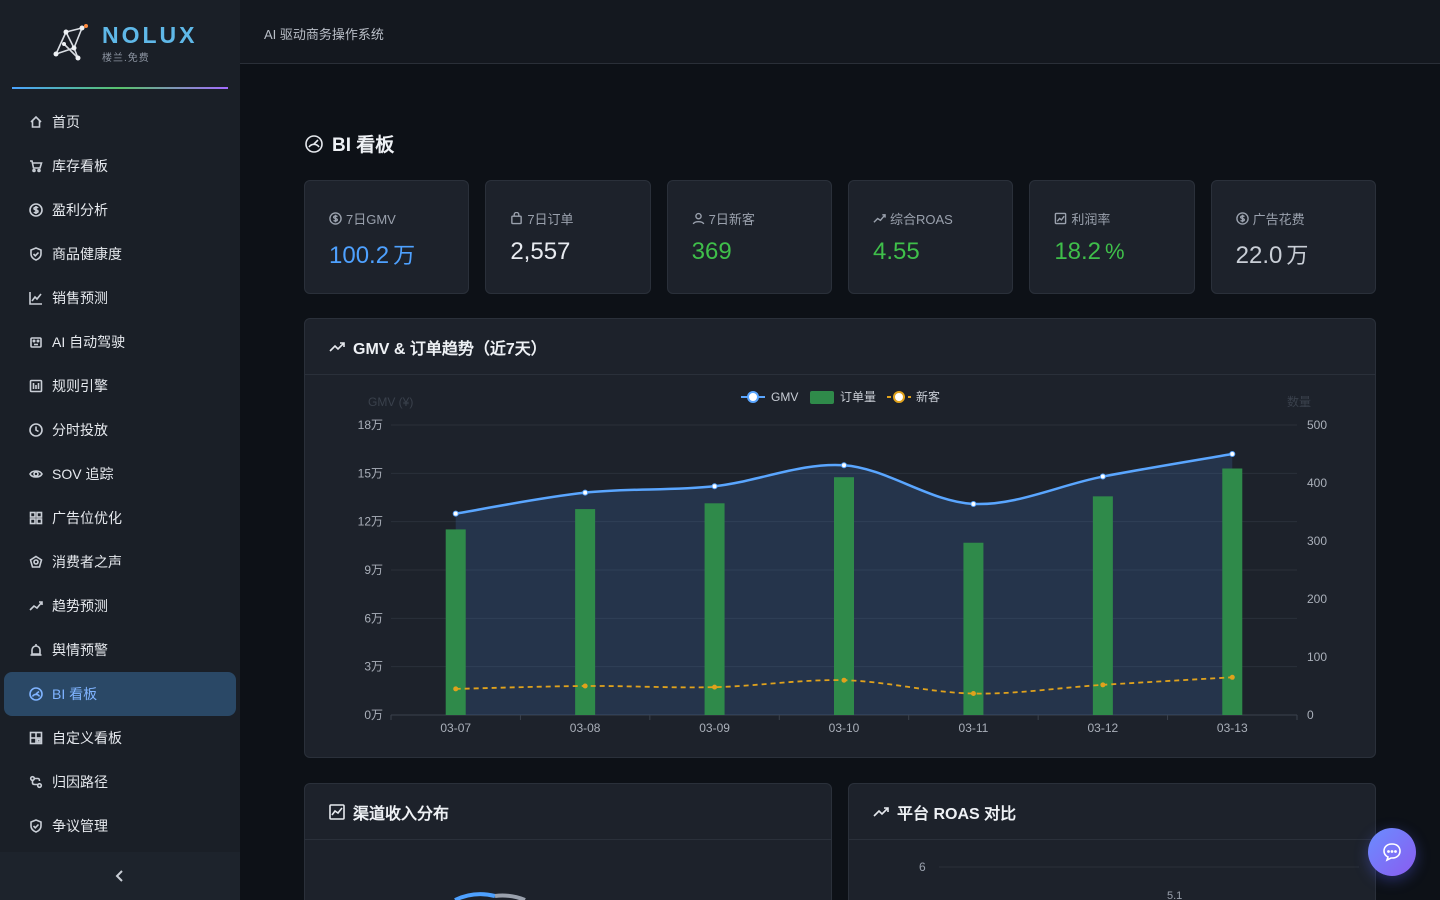 Image resolution: width=1440 pixels, height=900 pixels. Describe the element at coordinates (120, 694) in the screenshot. I see `sidebar-item: BI 看板` at that location.